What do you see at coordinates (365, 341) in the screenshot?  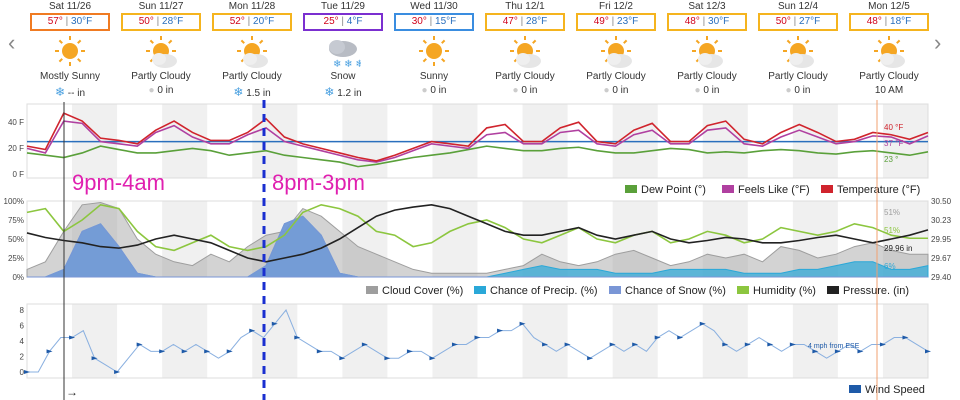 I see `night-band` at bounding box center [365, 341].